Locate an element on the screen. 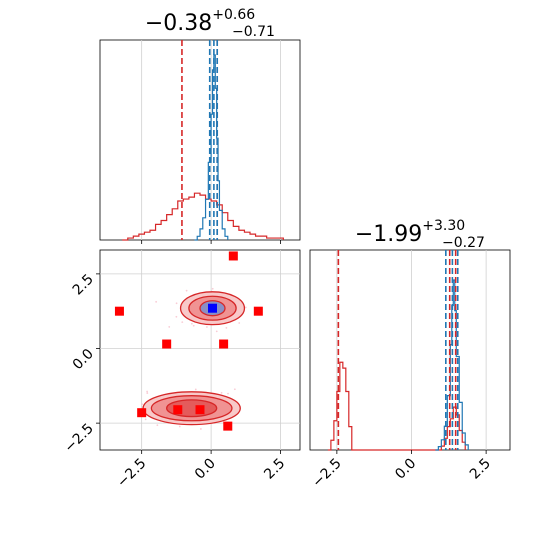 The height and width of the screenshot is (550, 550). right-x-ticklabel-0: −2.5 is located at coordinates (326, 473).